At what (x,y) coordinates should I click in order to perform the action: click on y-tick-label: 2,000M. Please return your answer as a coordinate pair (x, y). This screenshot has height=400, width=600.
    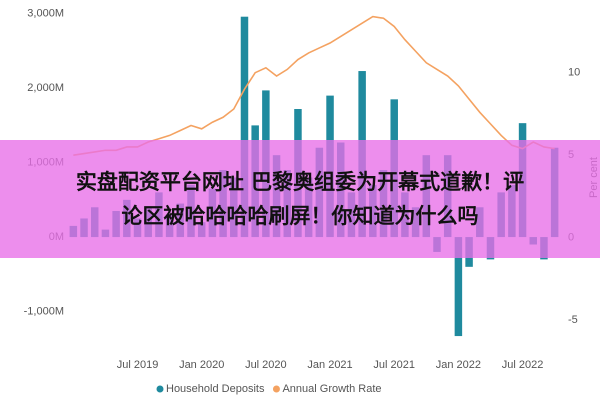
    Looking at the image, I should click on (45, 88).